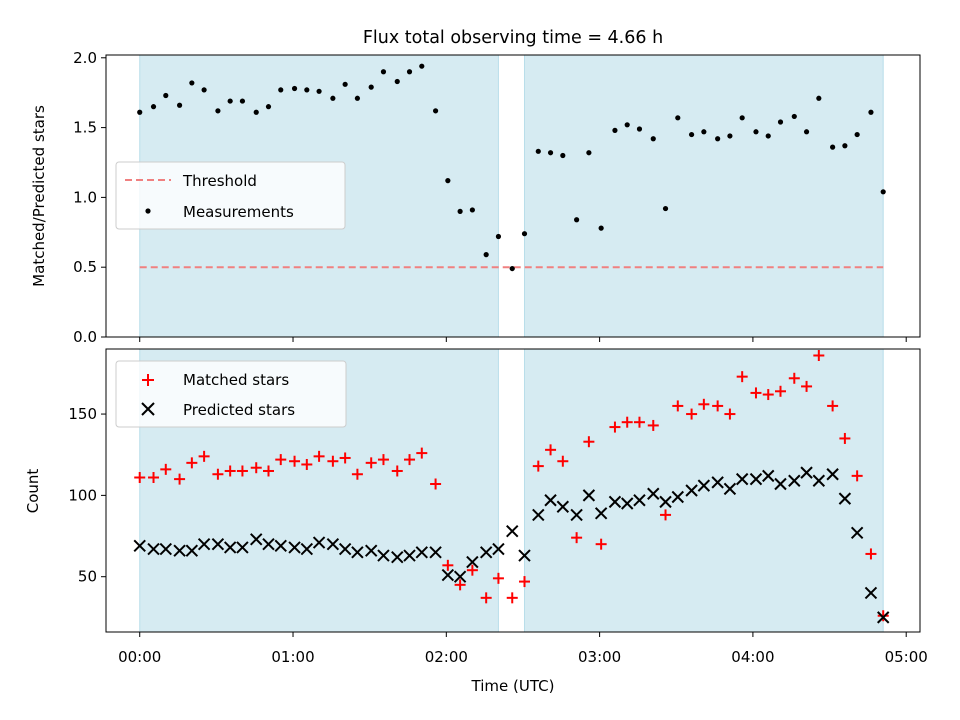 The image size is (960, 720). What do you see at coordinates (446, 657) in the screenshot?
I see `x-tick-label: 02:00` at bounding box center [446, 657].